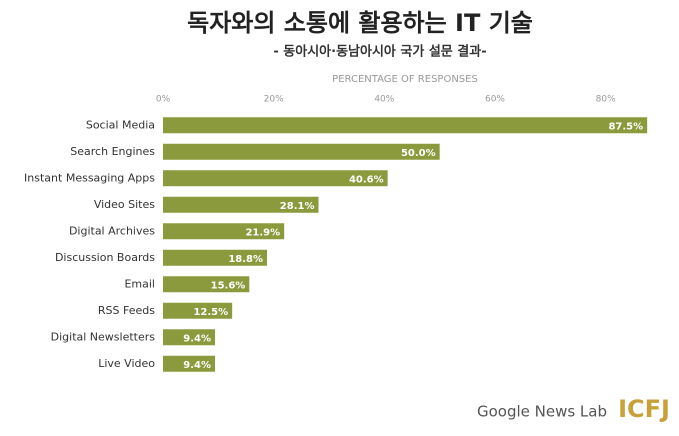 This screenshot has height=436, width=679. What do you see at coordinates (112, 230) in the screenshot?
I see `y-tick-label: Digital Archives` at bounding box center [112, 230].